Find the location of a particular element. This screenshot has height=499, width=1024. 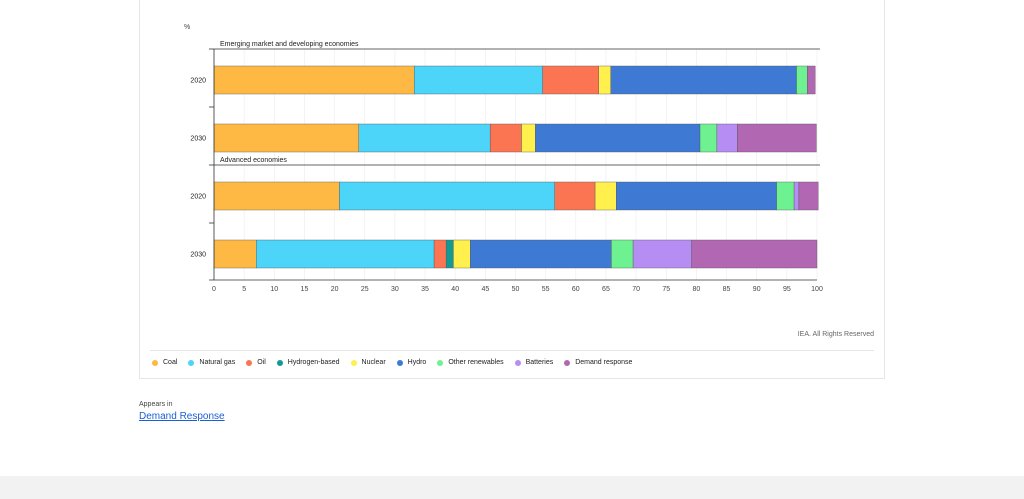

legend-item: Nuclear is located at coordinates (368, 362).